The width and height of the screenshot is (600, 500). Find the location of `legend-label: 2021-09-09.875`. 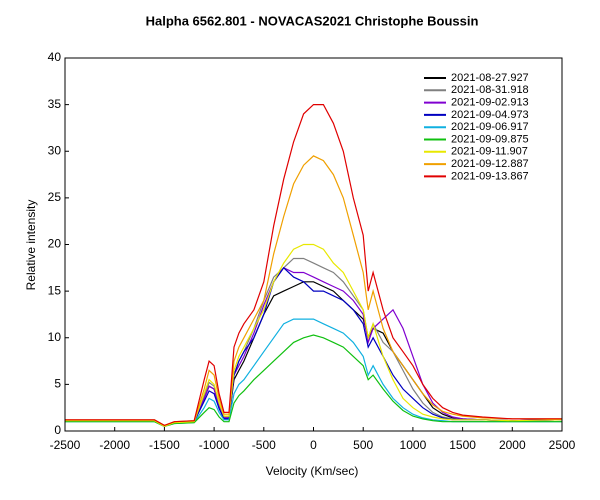

legend-label: 2021-09-09.875 is located at coordinates (490, 139).